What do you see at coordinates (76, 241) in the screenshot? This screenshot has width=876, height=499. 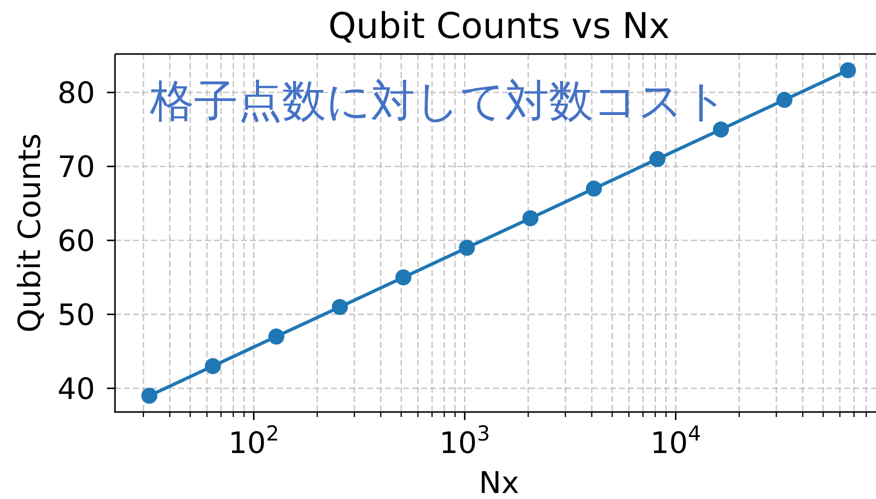 I see `ytick: 60` at bounding box center [76, 241].